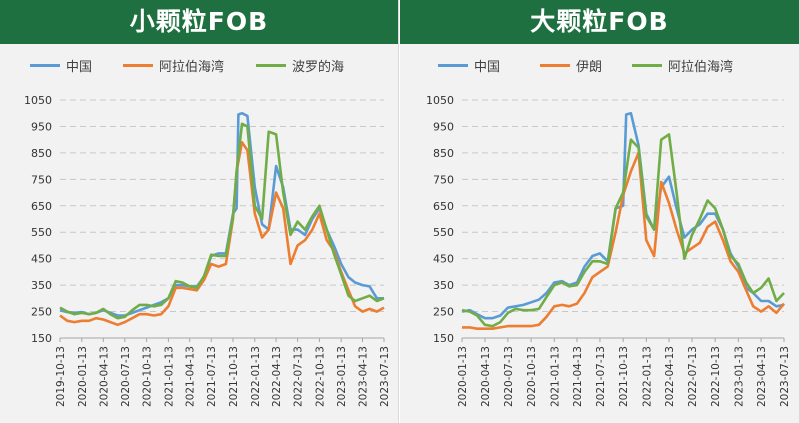  I want to click on legend-item-iran: 伊朗, so click(571, 65).